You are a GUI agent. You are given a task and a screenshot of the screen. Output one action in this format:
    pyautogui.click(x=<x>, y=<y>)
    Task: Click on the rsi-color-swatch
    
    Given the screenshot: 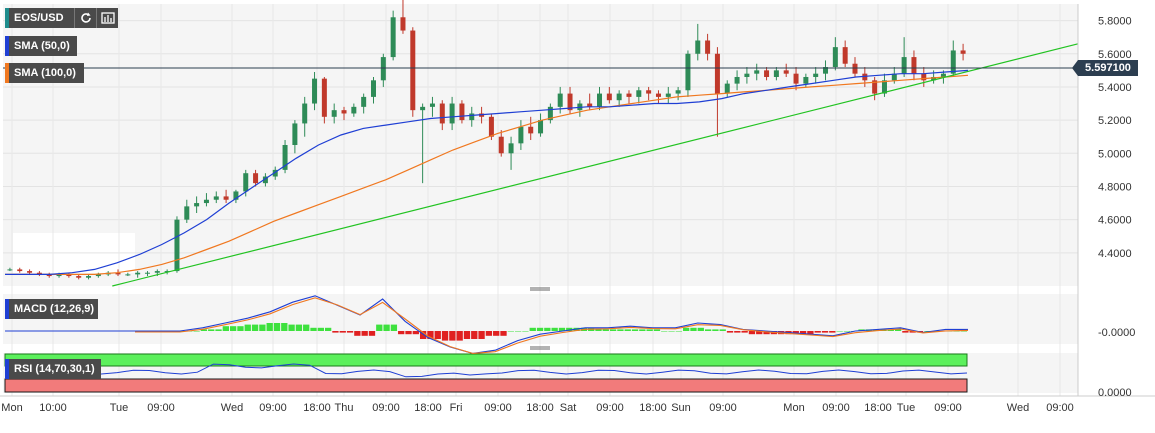 What is the action you would take?
    pyautogui.click(x=7, y=369)
    